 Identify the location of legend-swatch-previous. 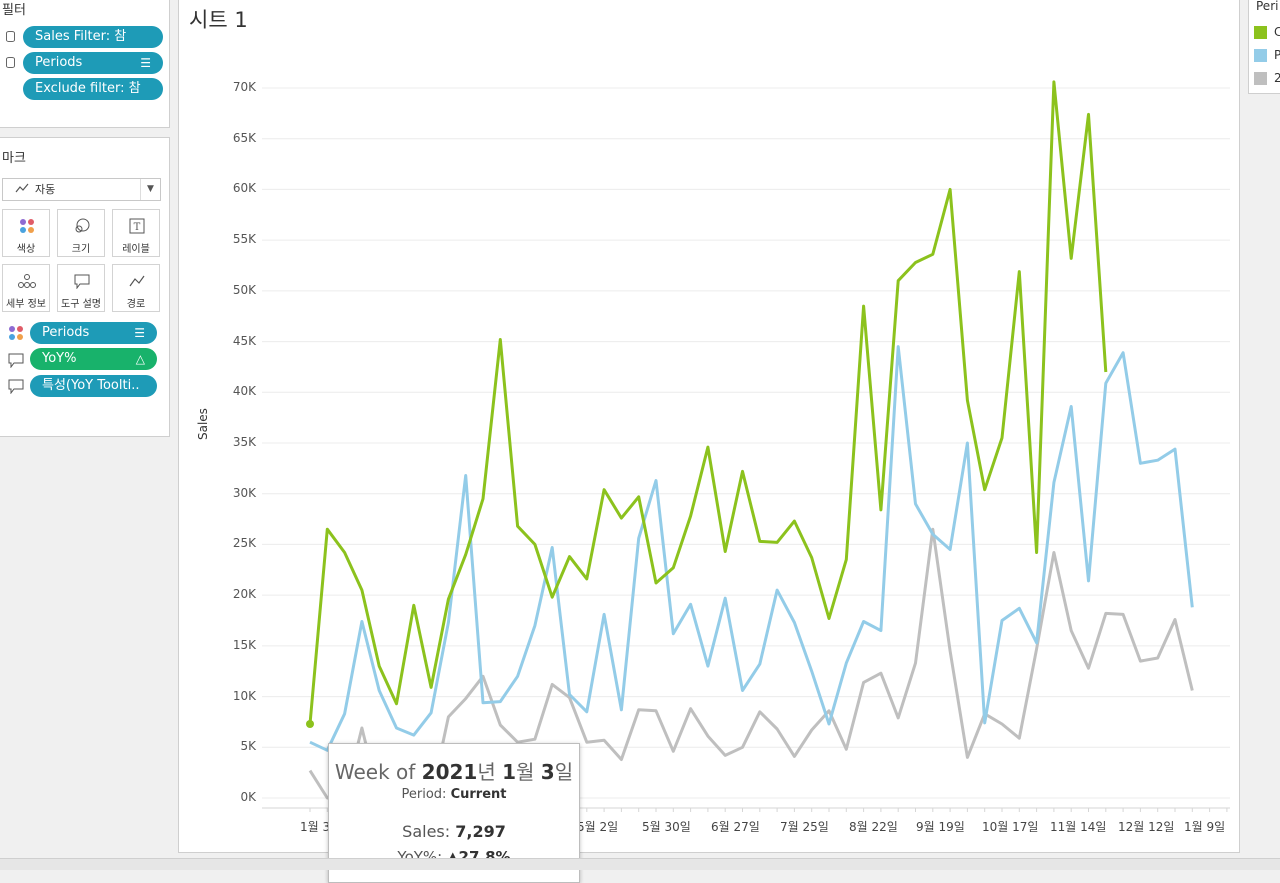
(1260, 55).